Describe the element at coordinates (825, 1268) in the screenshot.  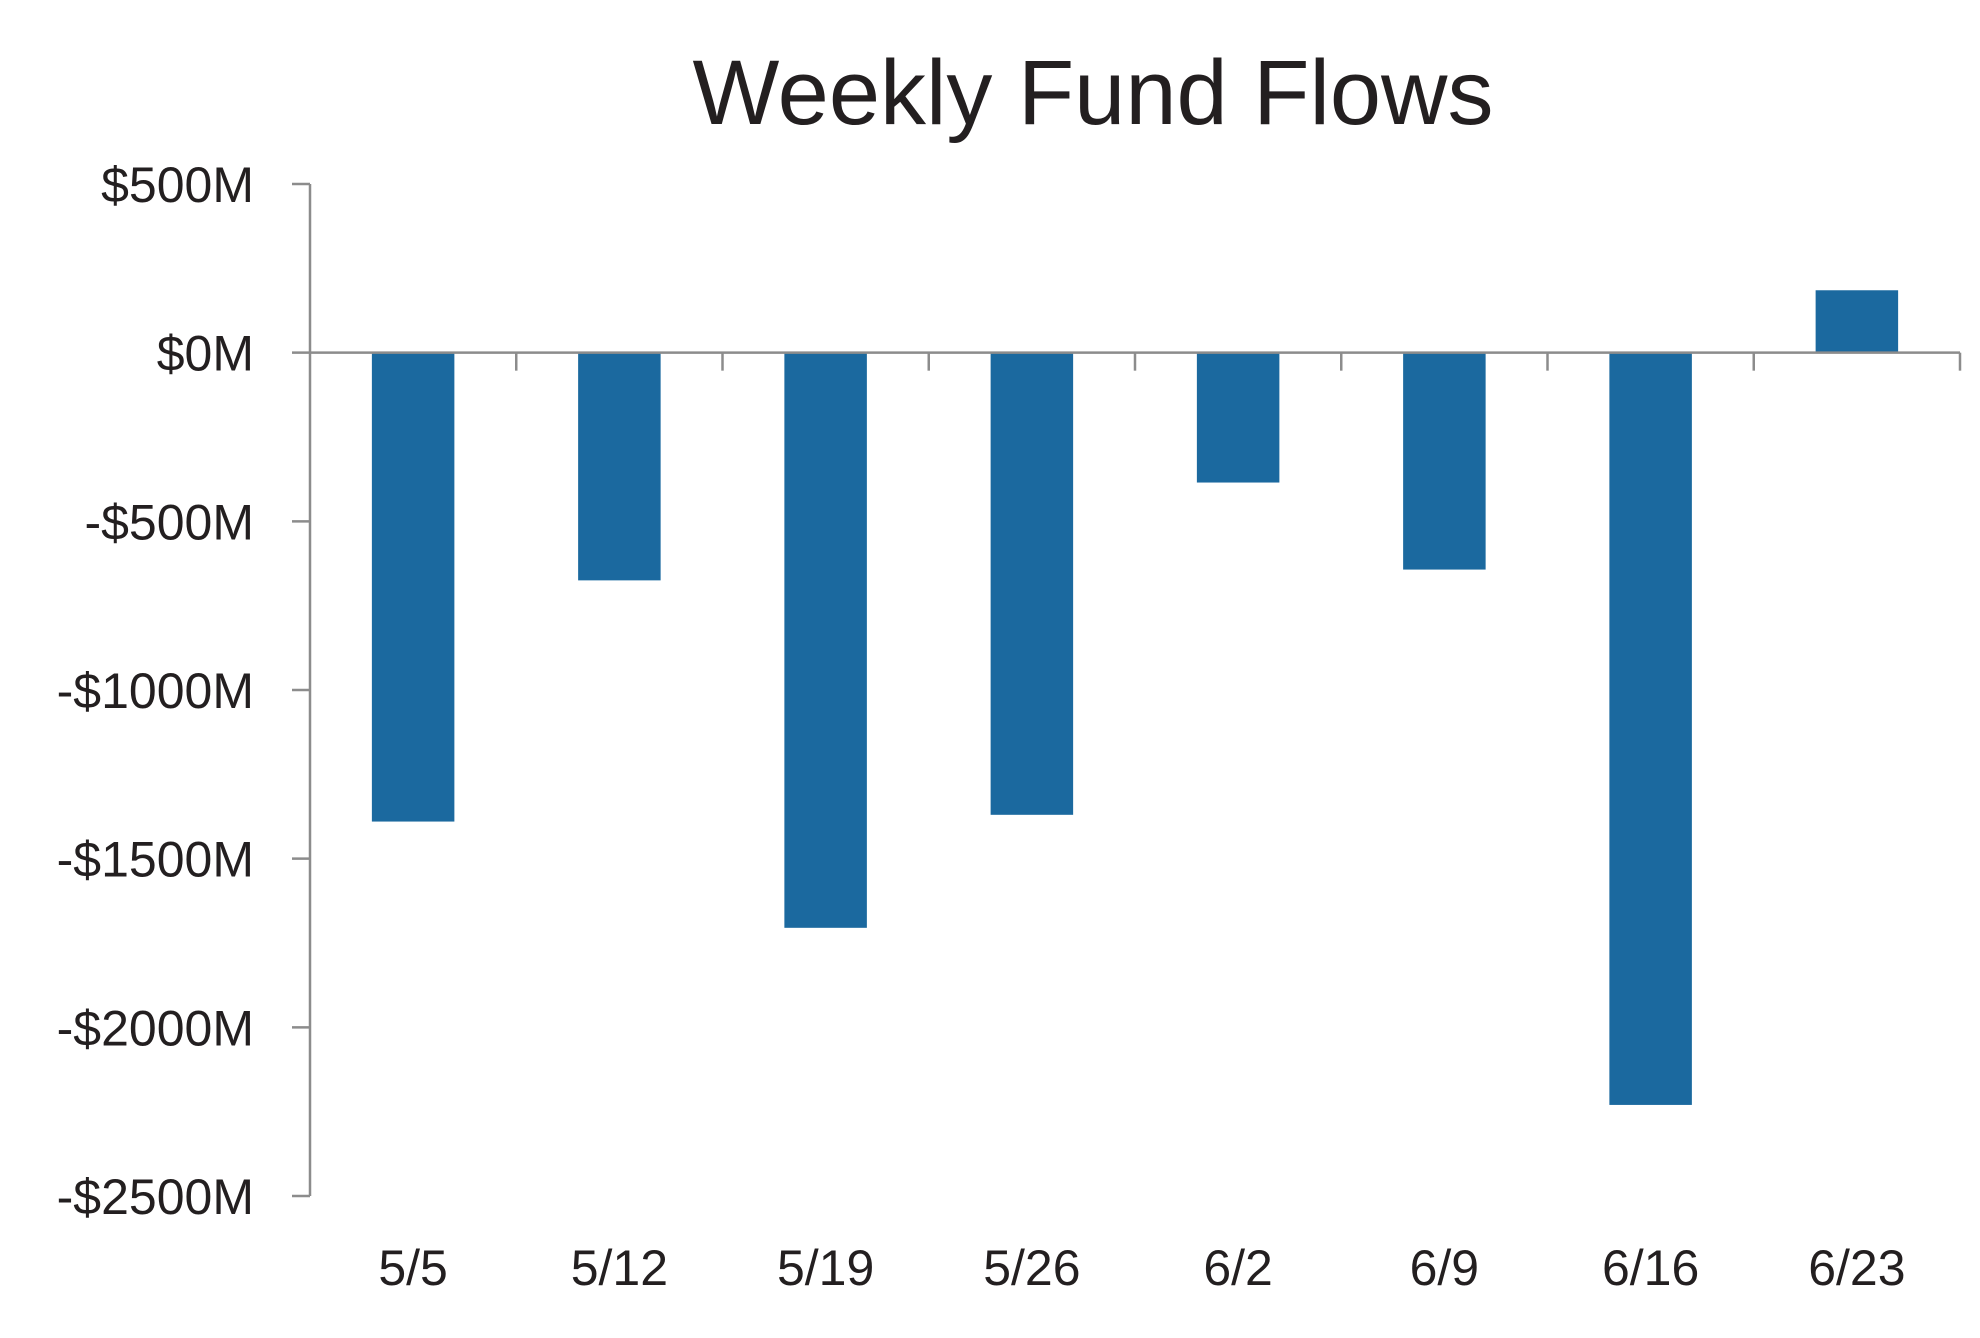
I see `x-tick-label: 5/19` at that location.